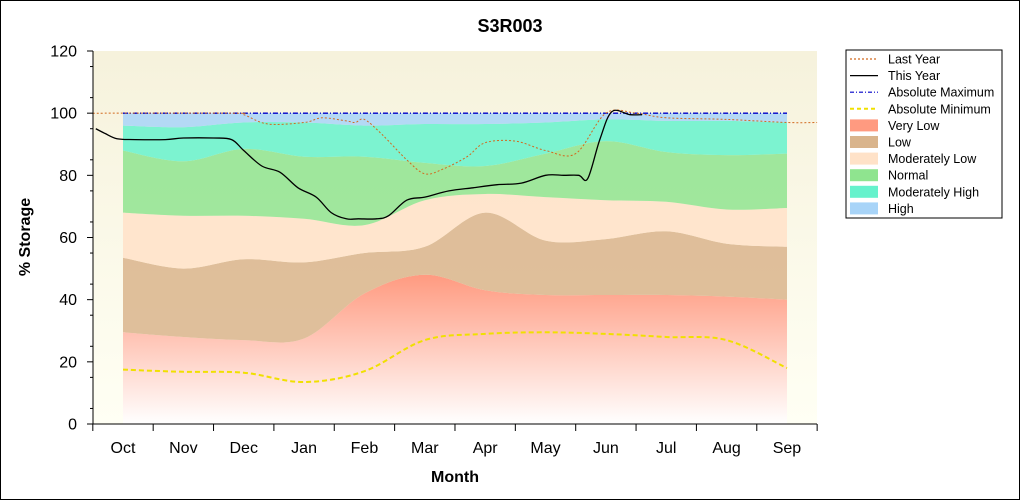 This screenshot has width=1020, height=504. Describe the element at coordinates (455, 183) in the screenshot. I see `band-normal` at that location.